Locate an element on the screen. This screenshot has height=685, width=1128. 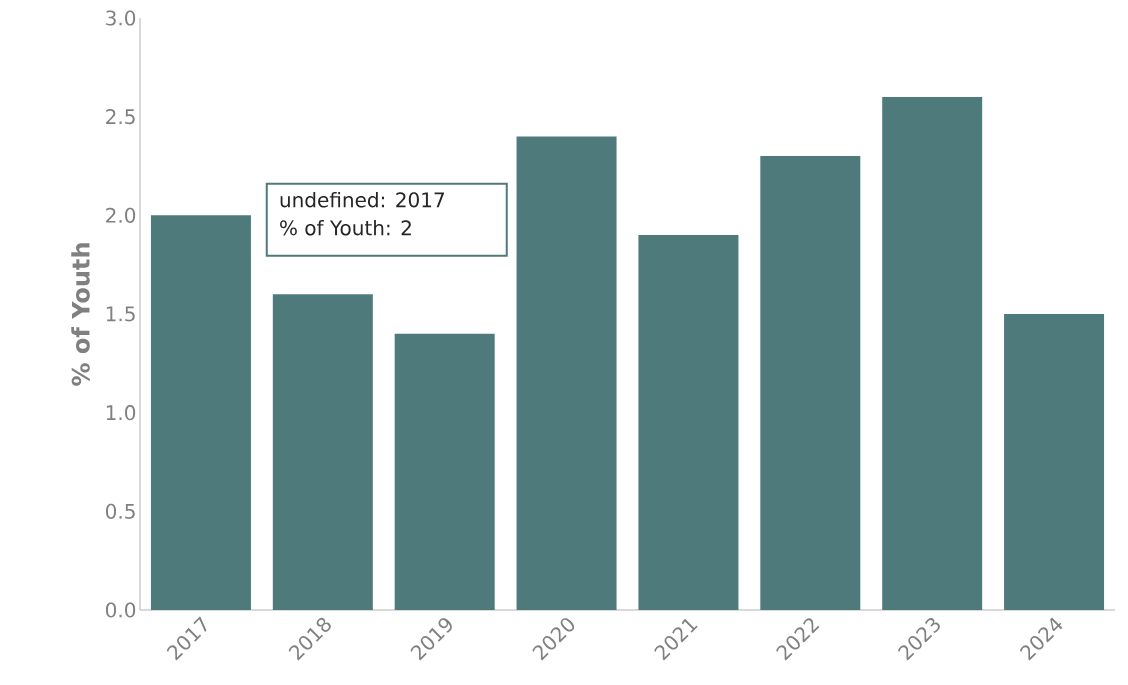
annotation: undefined: 2017 is located at coordinates (362, 199).